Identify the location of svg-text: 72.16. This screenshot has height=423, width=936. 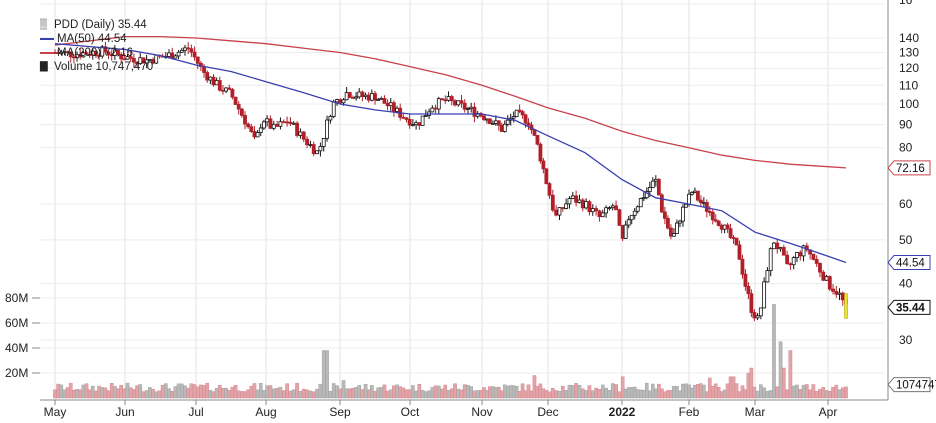
(910, 169).